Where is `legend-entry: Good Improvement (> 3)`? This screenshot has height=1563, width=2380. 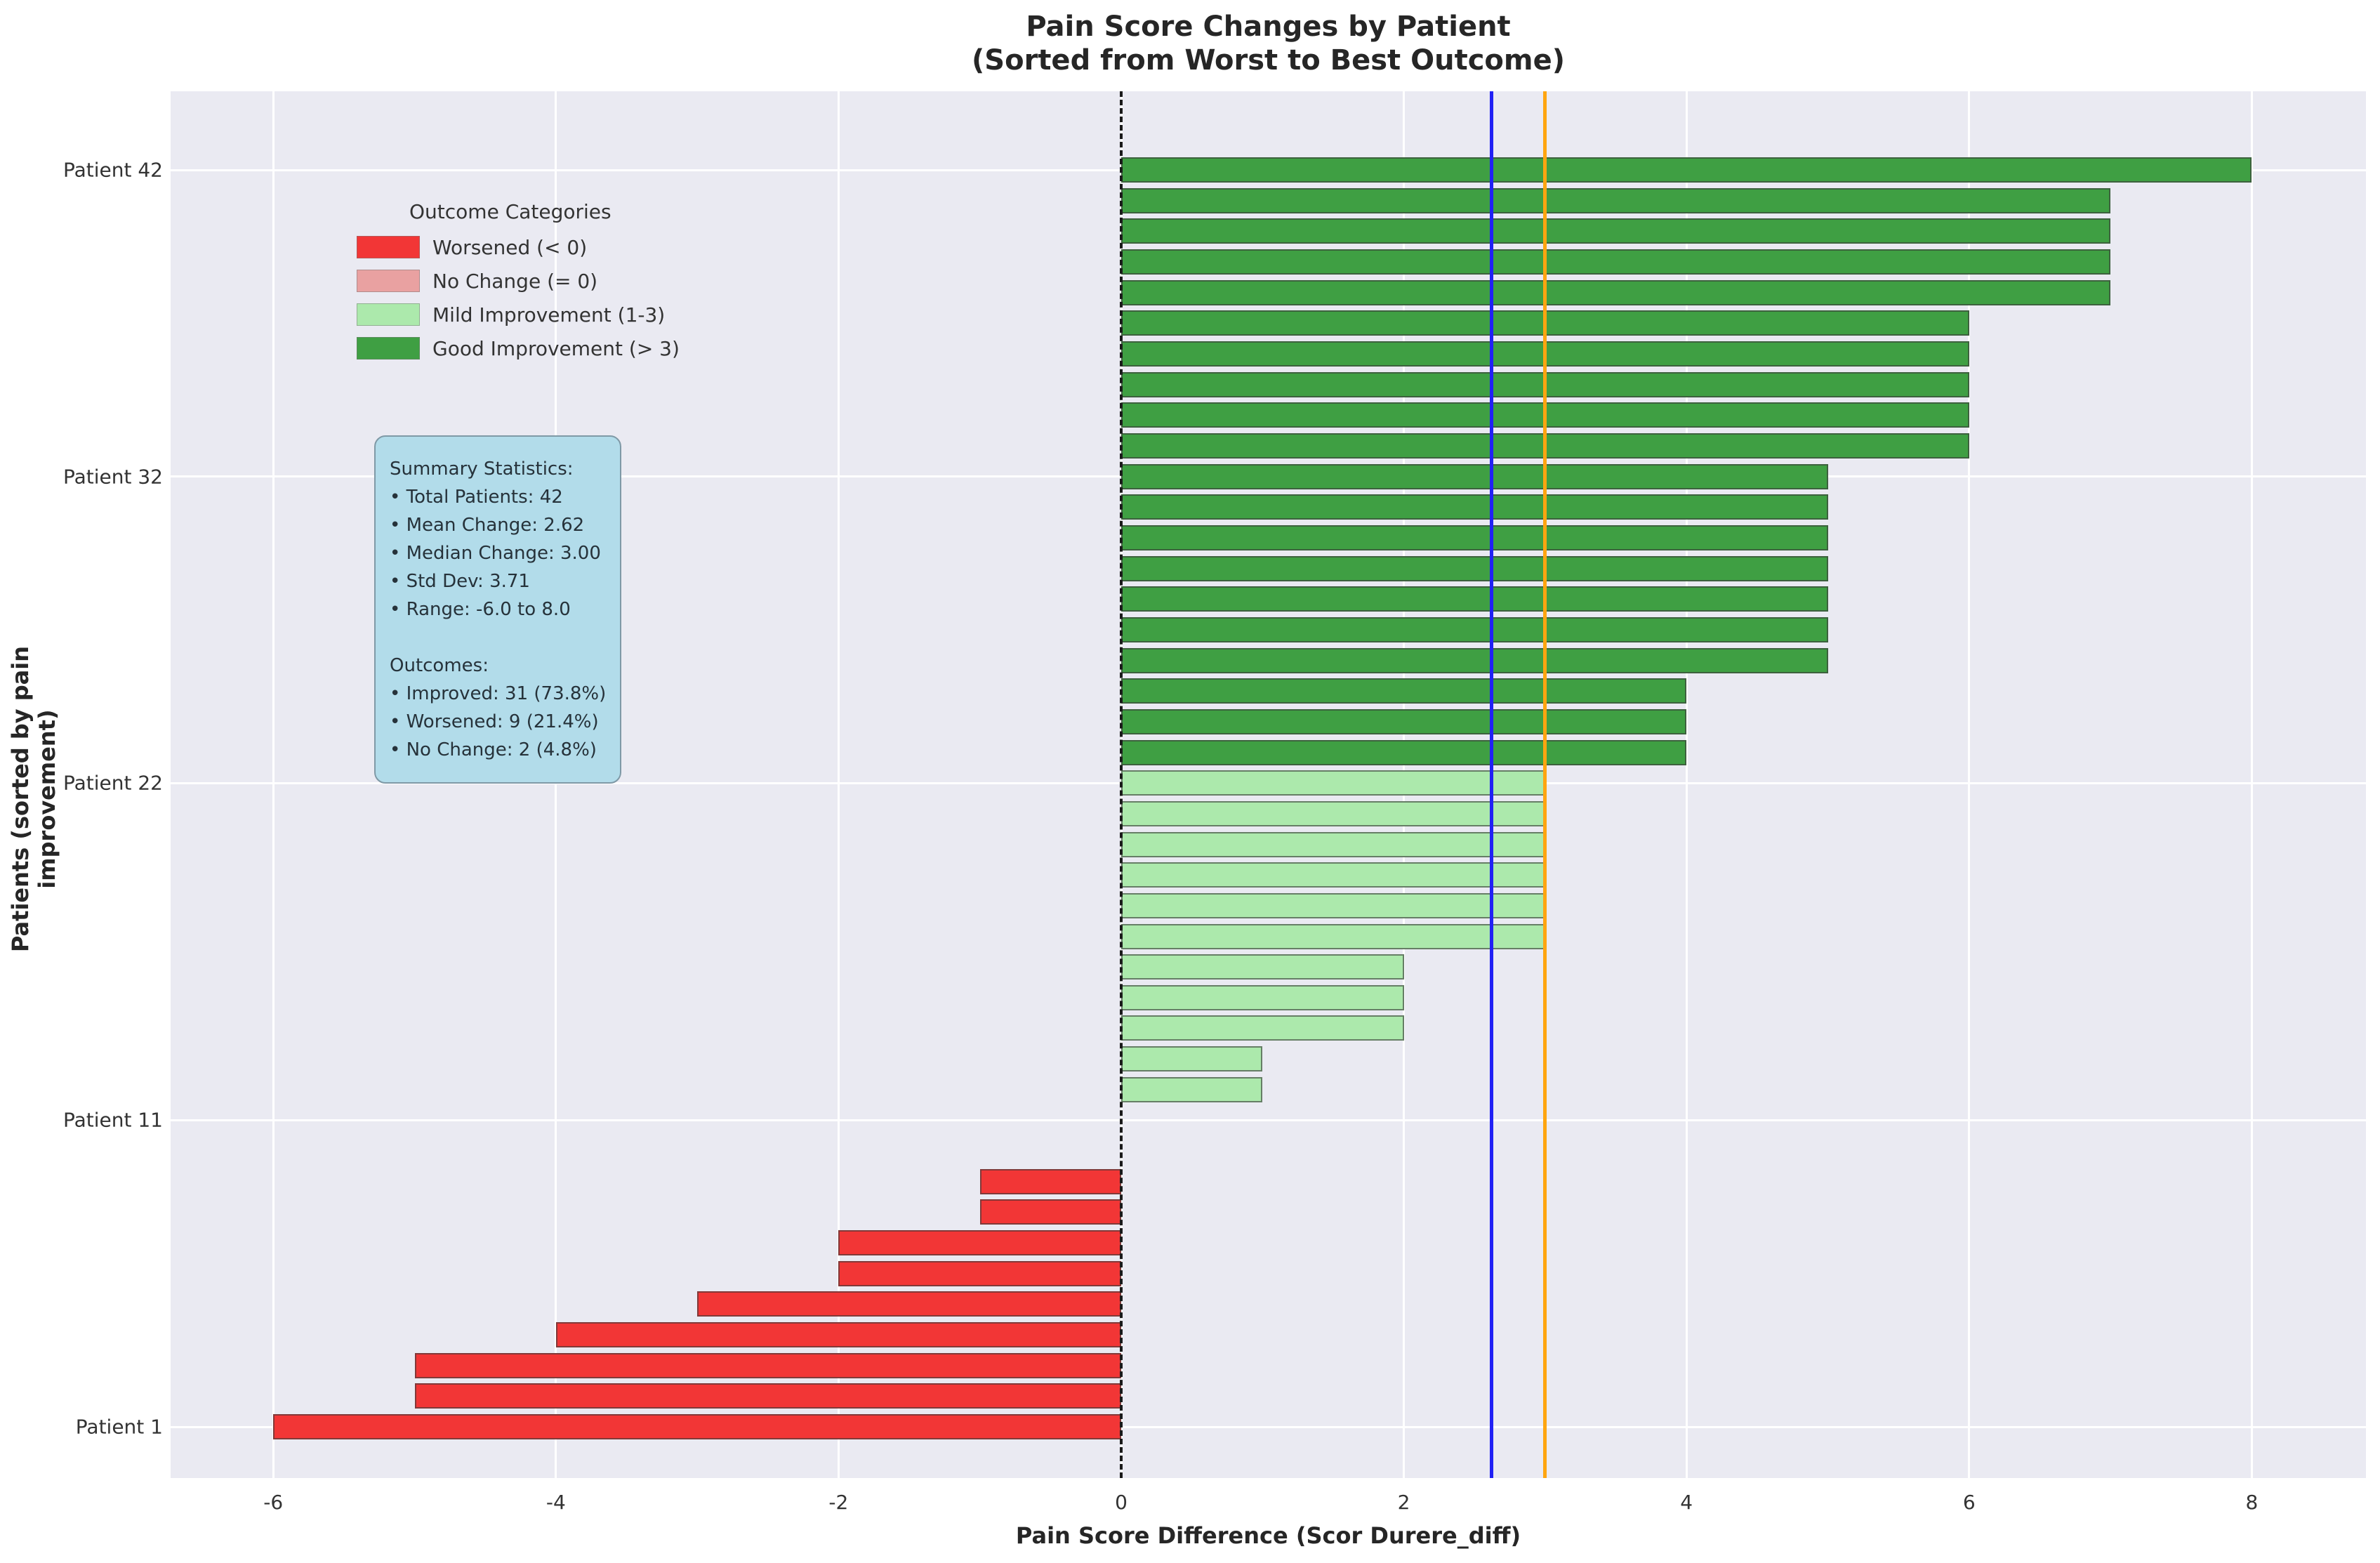 legend-entry: Good Improvement (> 3) is located at coordinates (518, 348).